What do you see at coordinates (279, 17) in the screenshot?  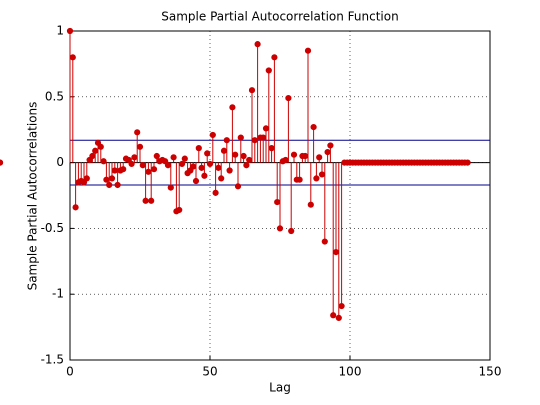 I see `chart-title: Sample Partial Autocorrelation Function` at bounding box center [279, 17].